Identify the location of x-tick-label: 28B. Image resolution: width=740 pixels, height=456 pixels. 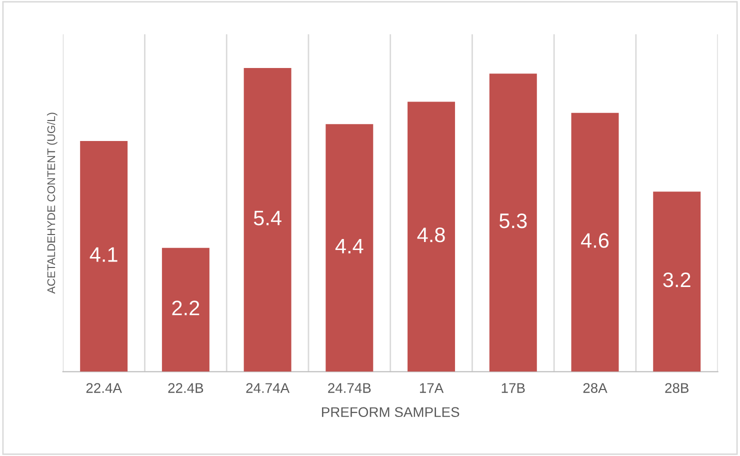
(676, 388).